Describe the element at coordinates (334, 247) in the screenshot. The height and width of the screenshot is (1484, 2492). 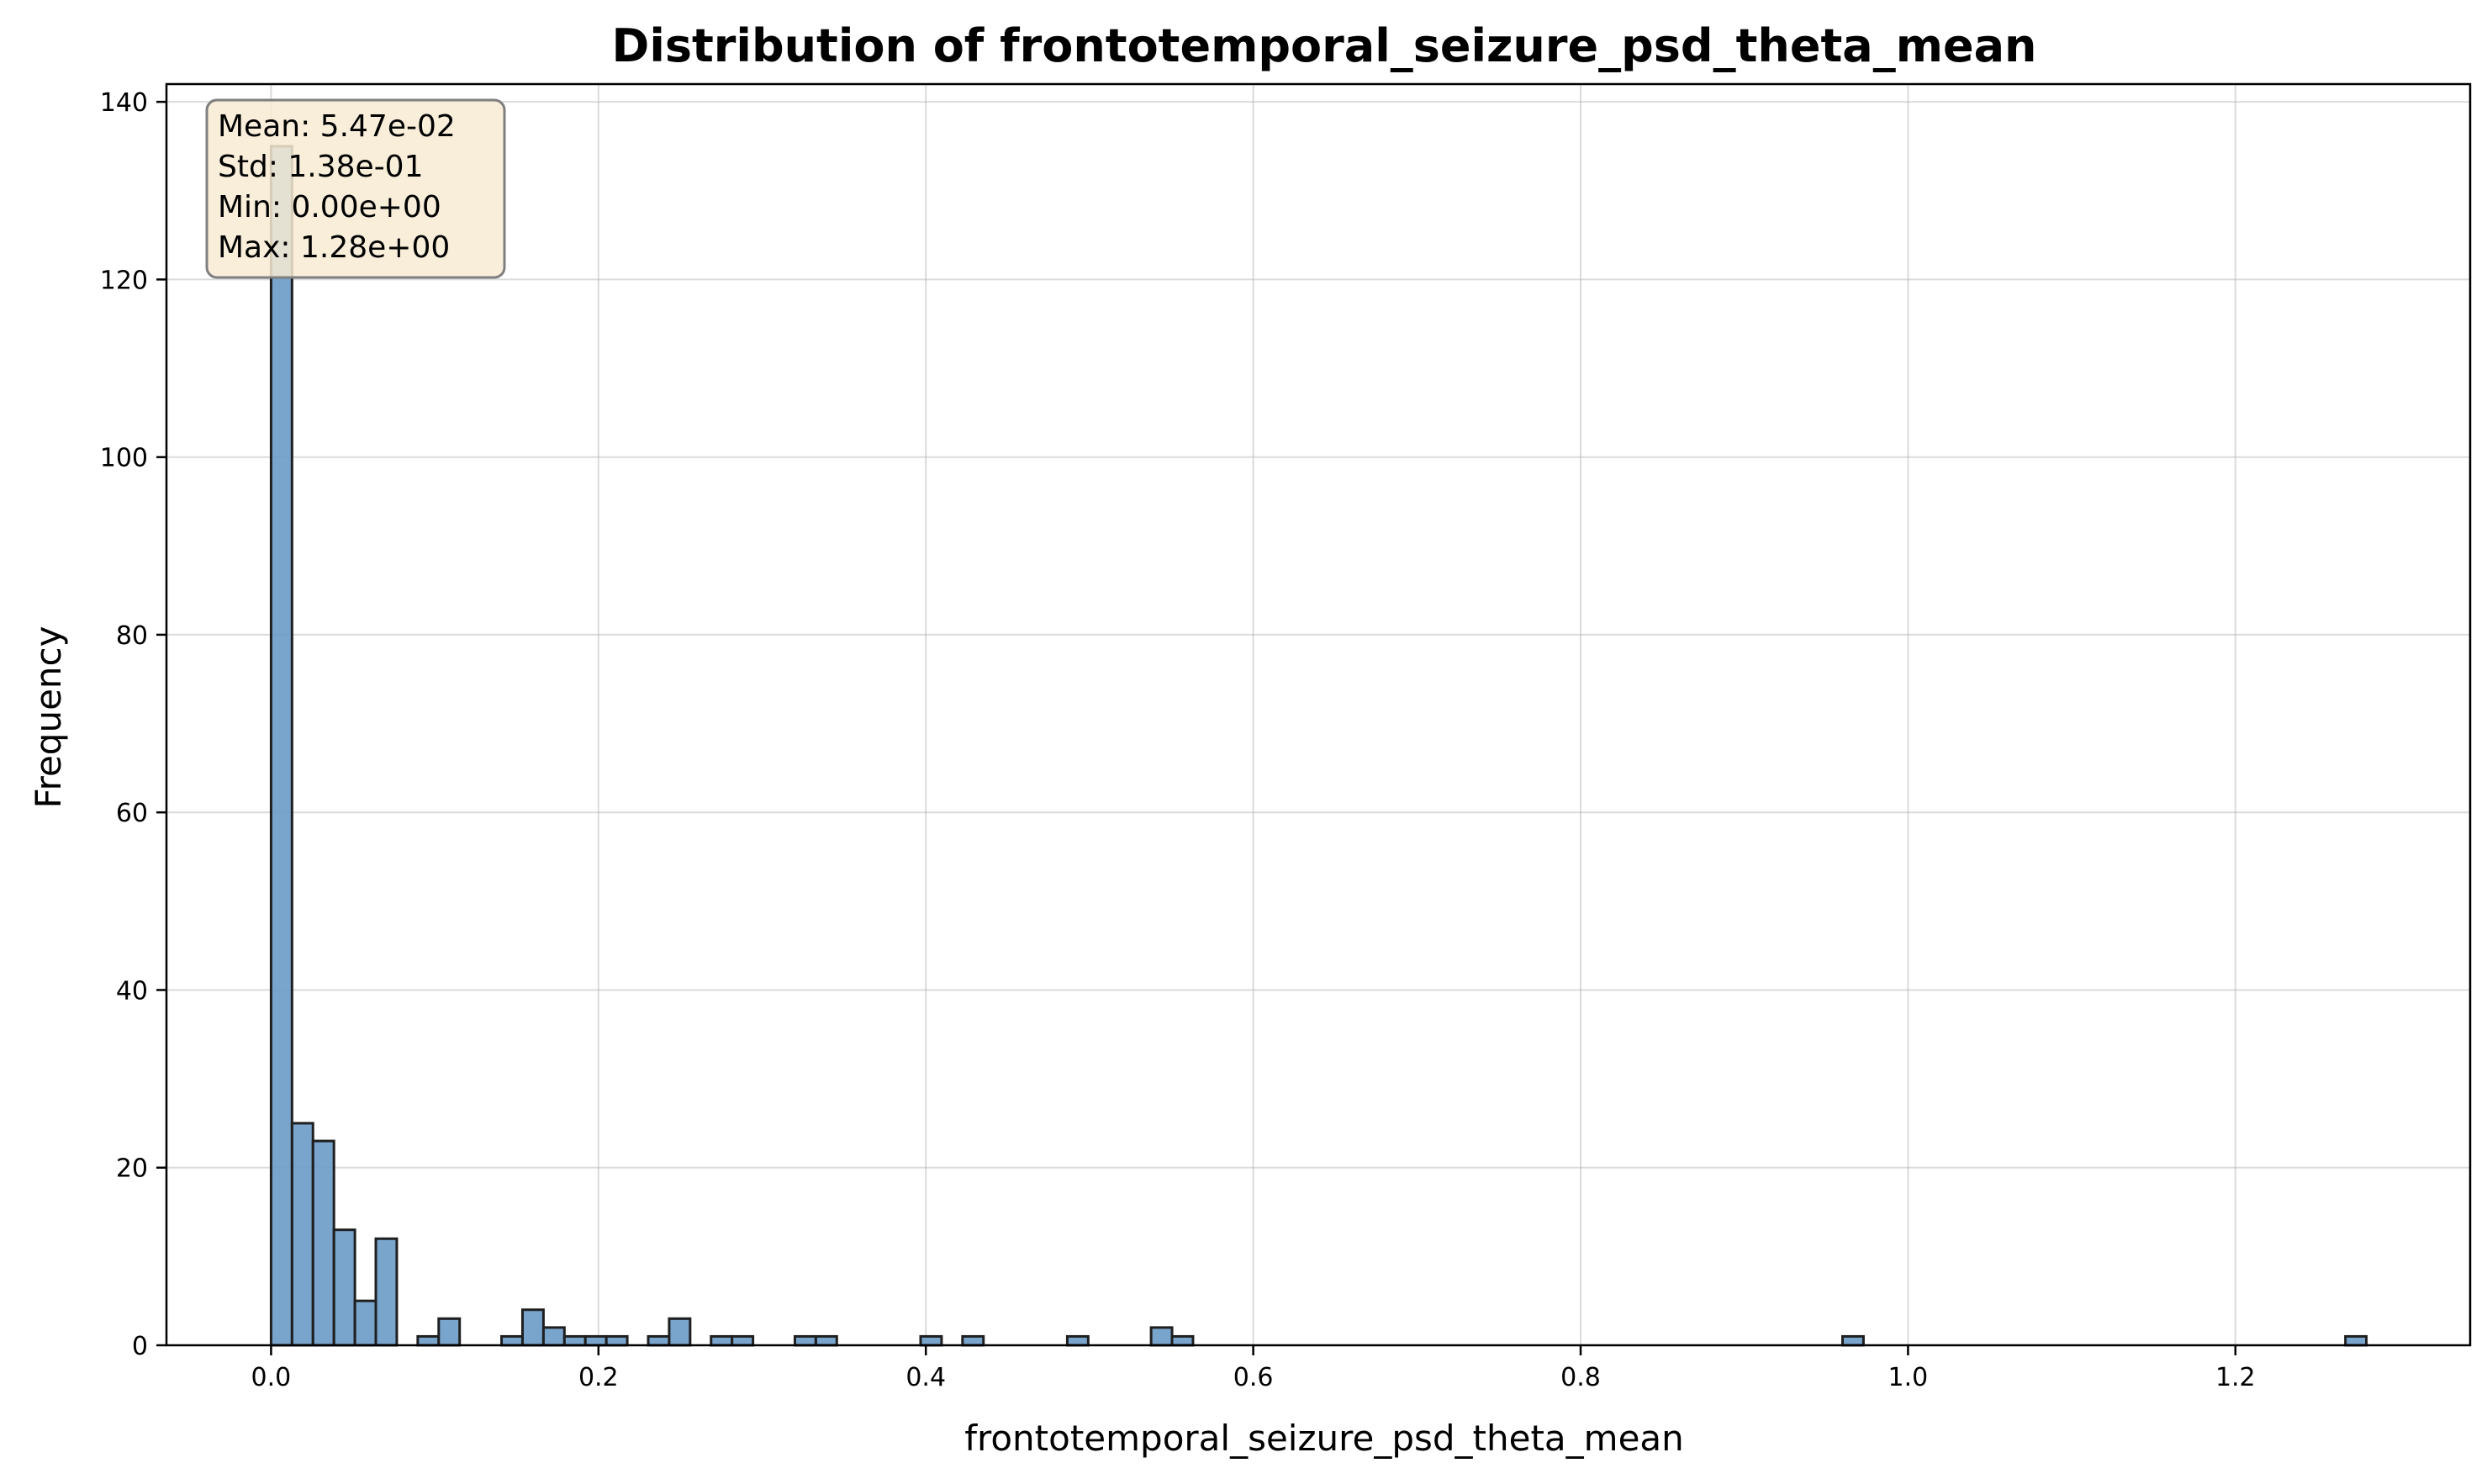
I see `stats-max: Max: 1.28e+00` at that location.